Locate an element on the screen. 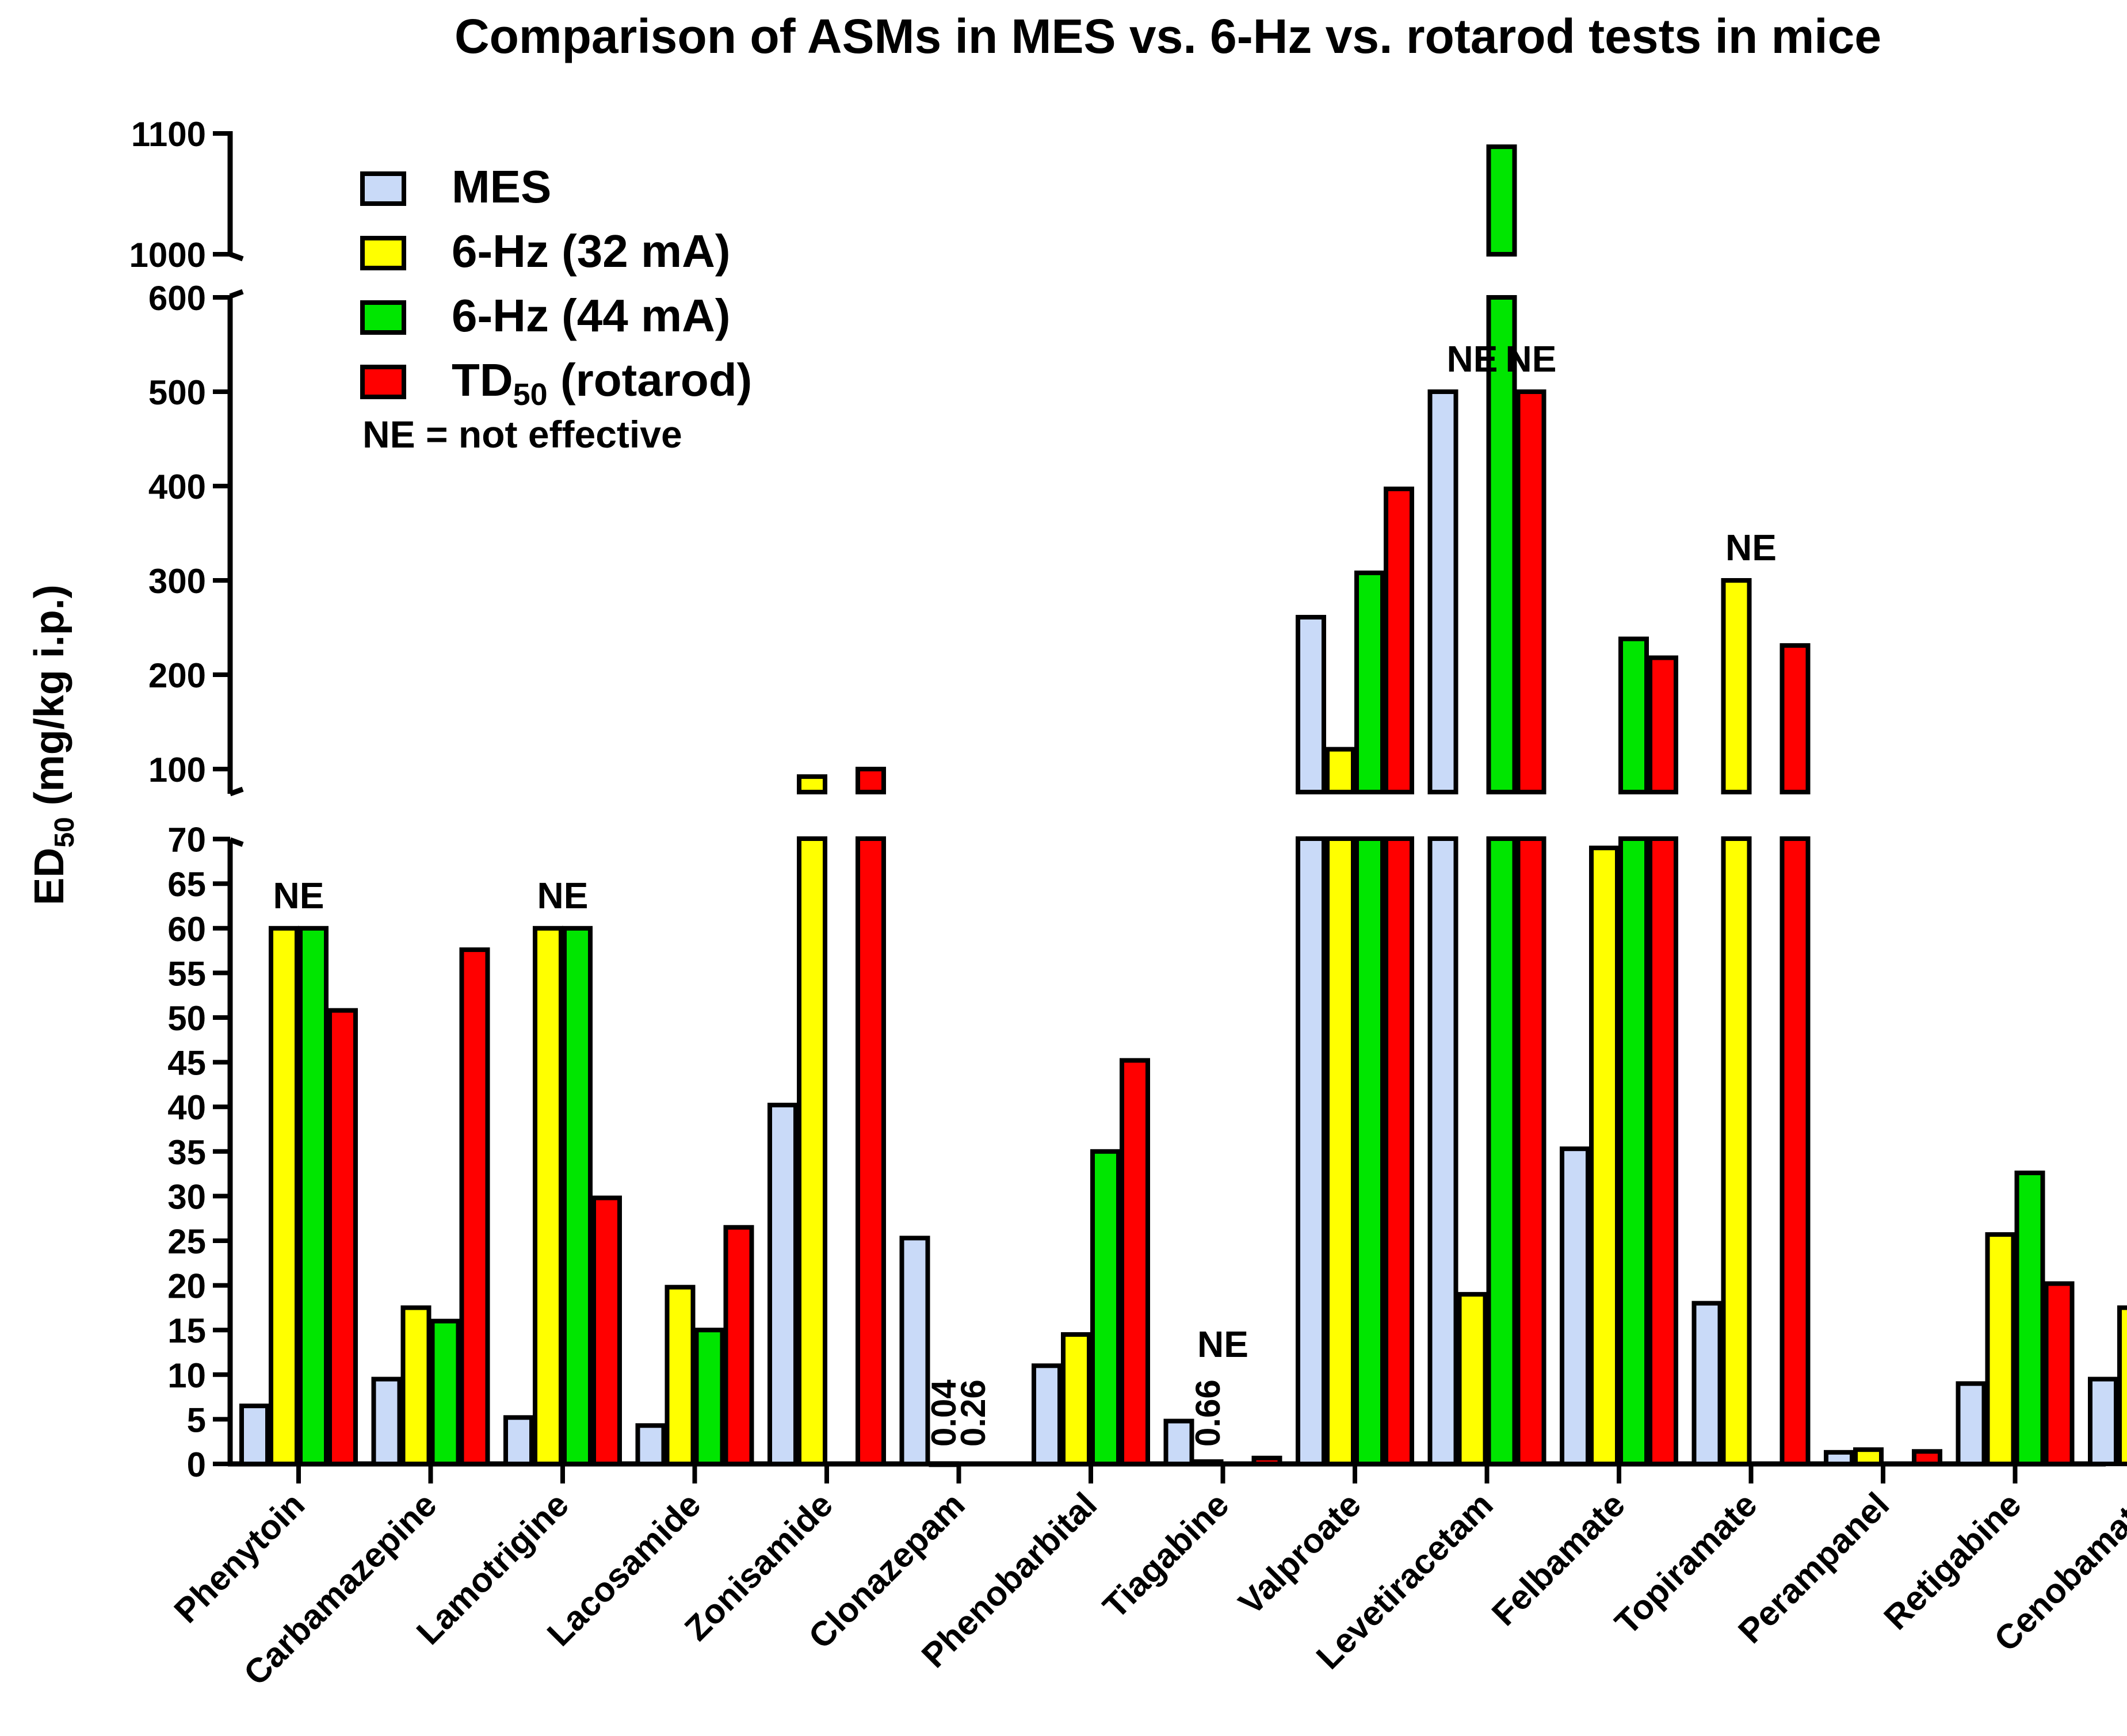 This screenshot has height=1736, width=2127. x-tick-label-phenytoin: Phenytoin is located at coordinates (239, 1558).